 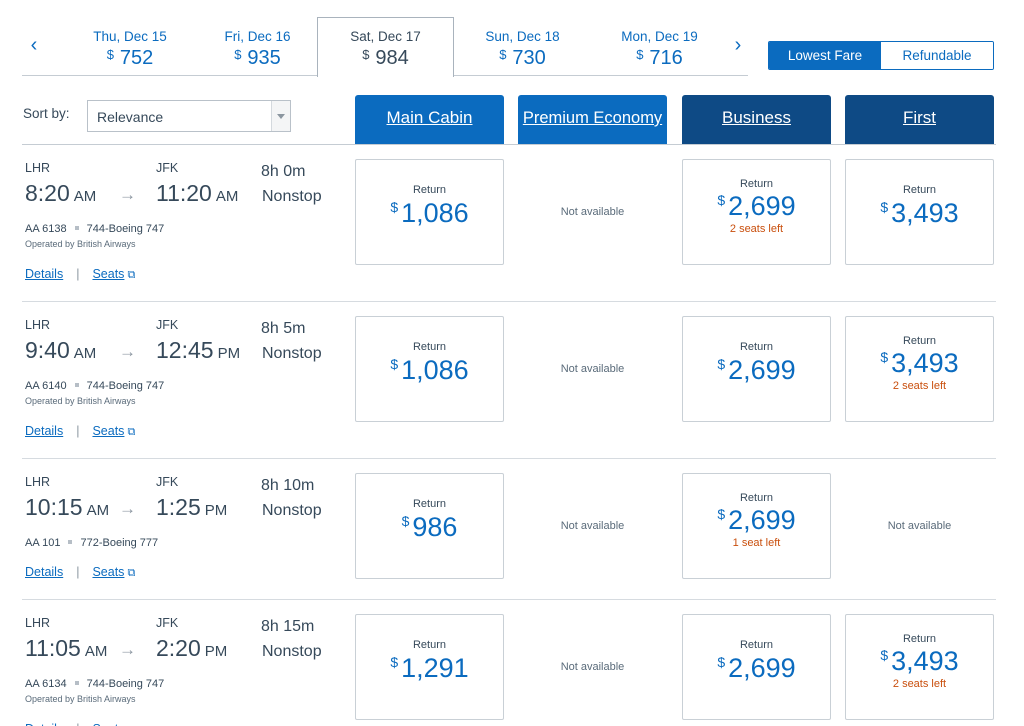 I want to click on fare-option-first: Return $3,493, so click(x=919, y=212).